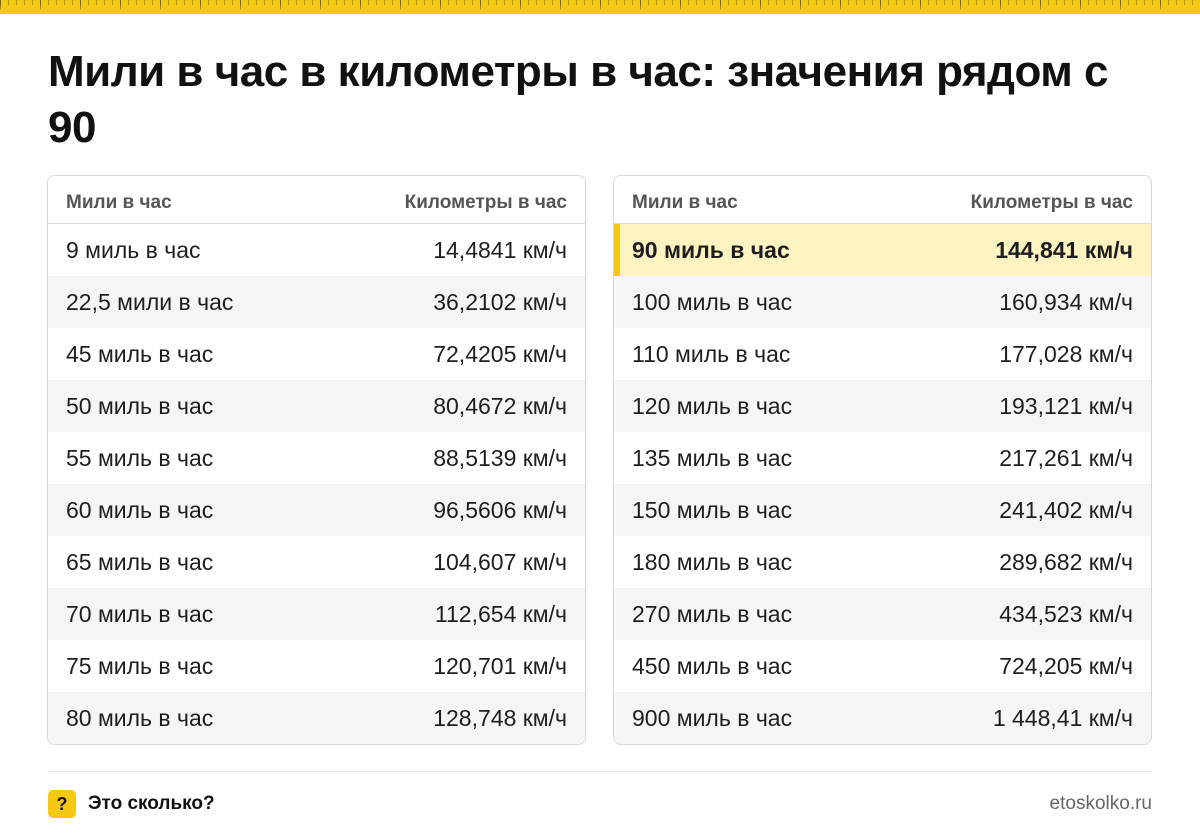 The image size is (1200, 836). What do you see at coordinates (600, 771) in the screenshot?
I see `footer-divider` at bounding box center [600, 771].